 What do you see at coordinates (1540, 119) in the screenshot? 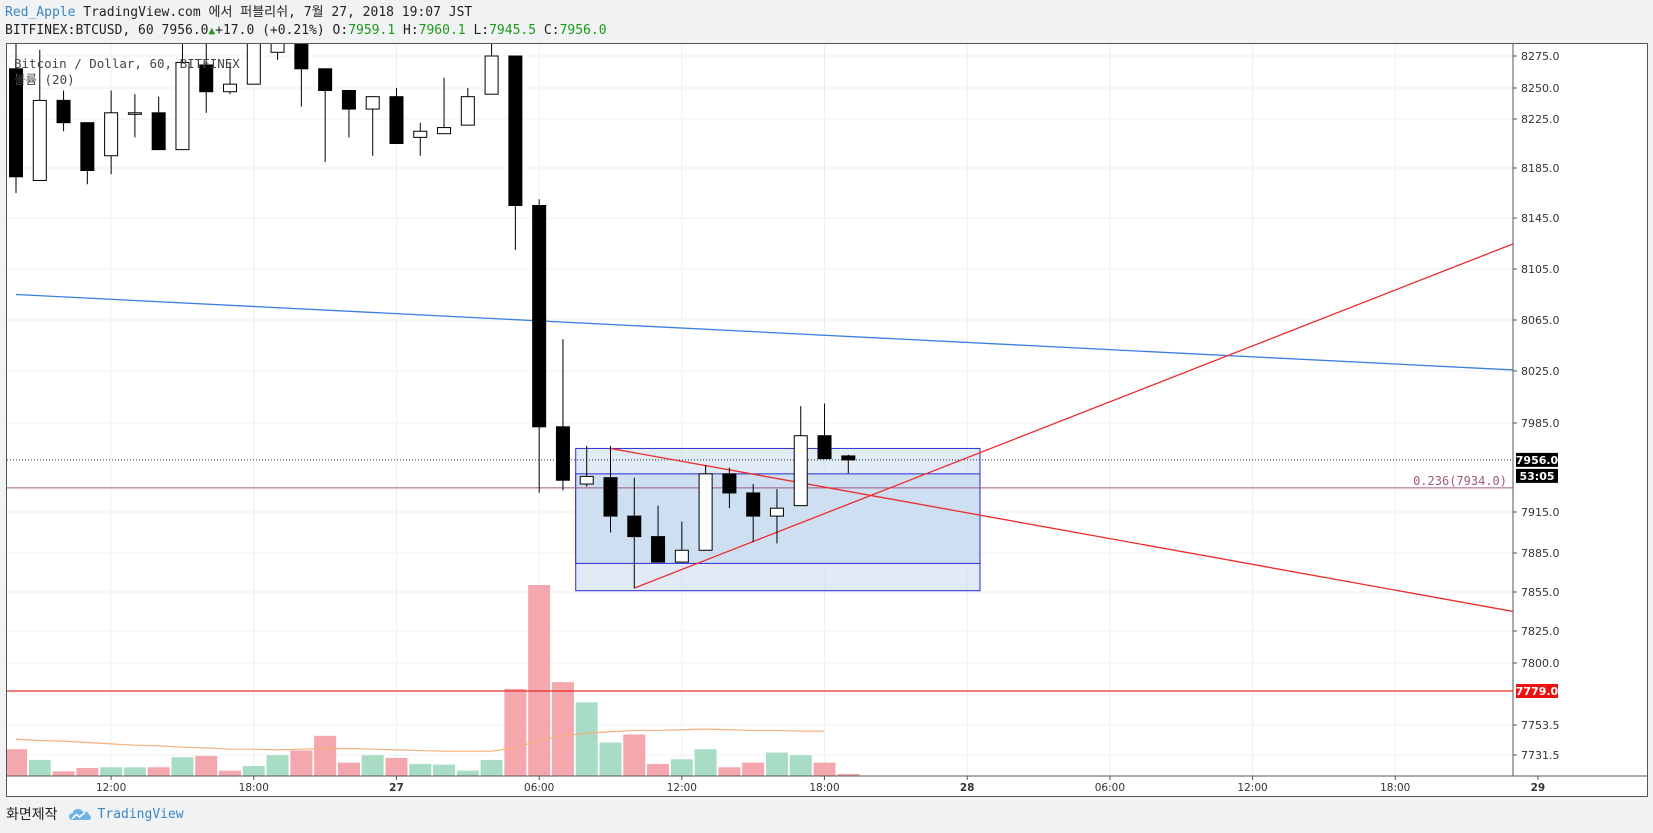
I see `price-tick-label: 8225.0` at bounding box center [1540, 119].